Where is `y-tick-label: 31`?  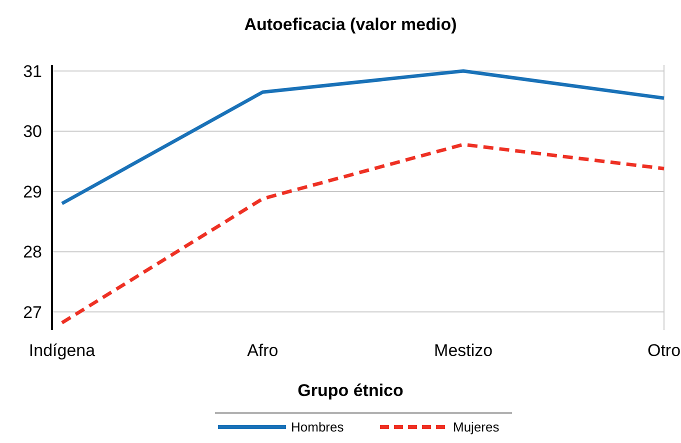
y-tick-label: 31 is located at coordinates (32, 71).